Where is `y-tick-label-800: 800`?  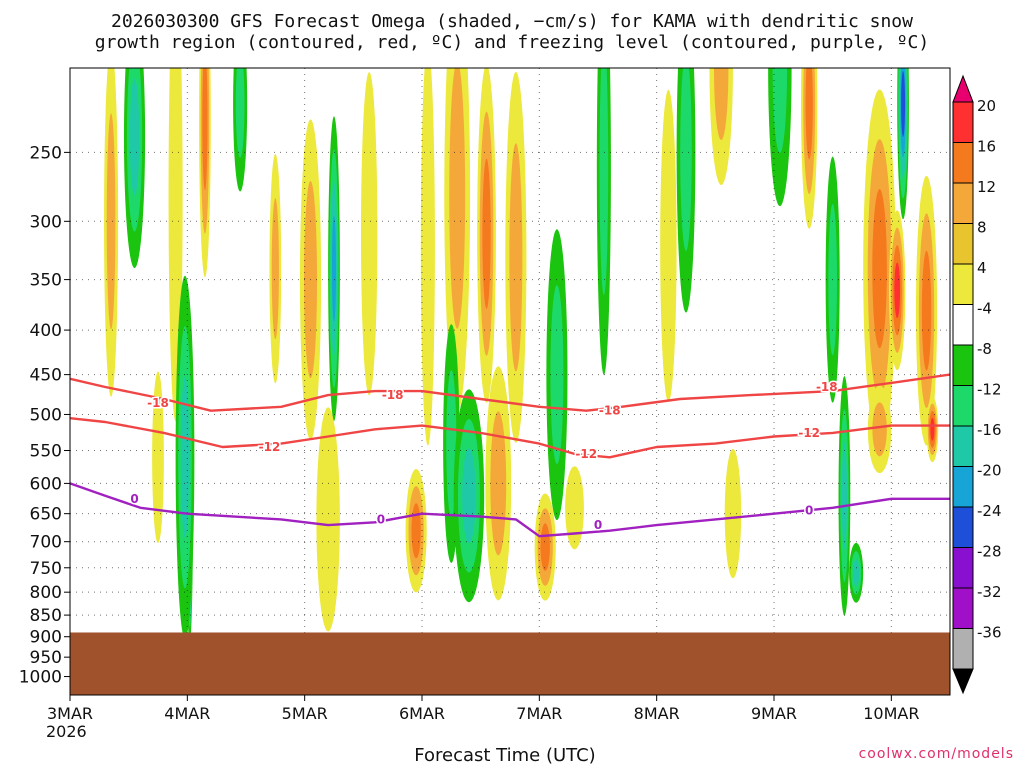 y-tick-label-800: 800 is located at coordinates (46, 593).